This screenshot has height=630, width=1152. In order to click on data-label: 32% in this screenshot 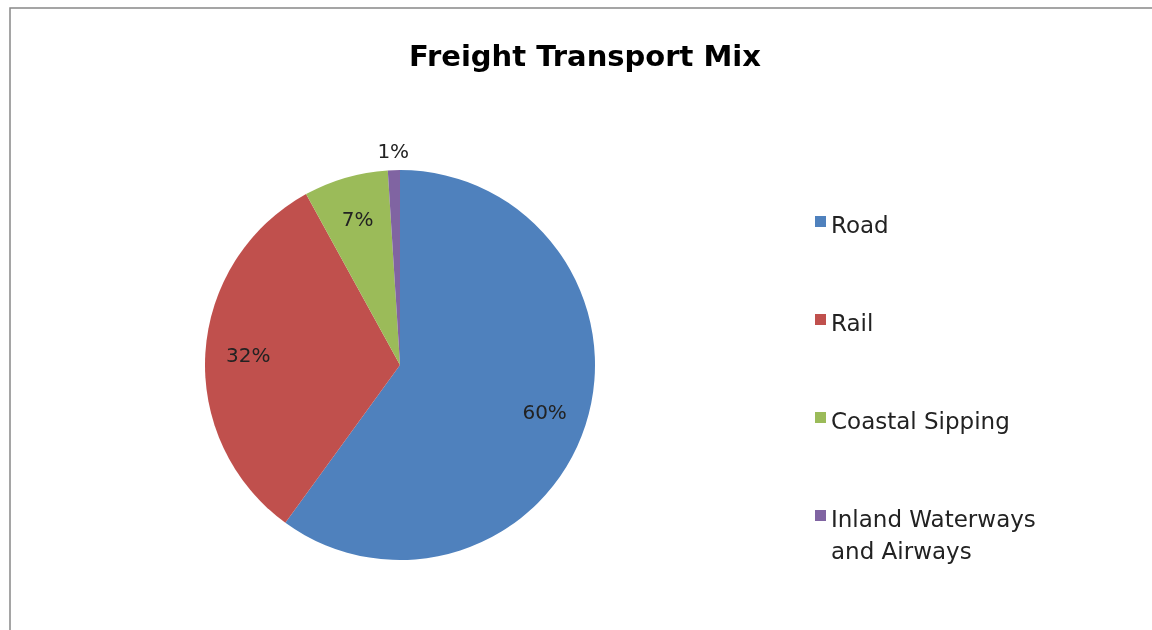, I will do `click(248, 355)`.